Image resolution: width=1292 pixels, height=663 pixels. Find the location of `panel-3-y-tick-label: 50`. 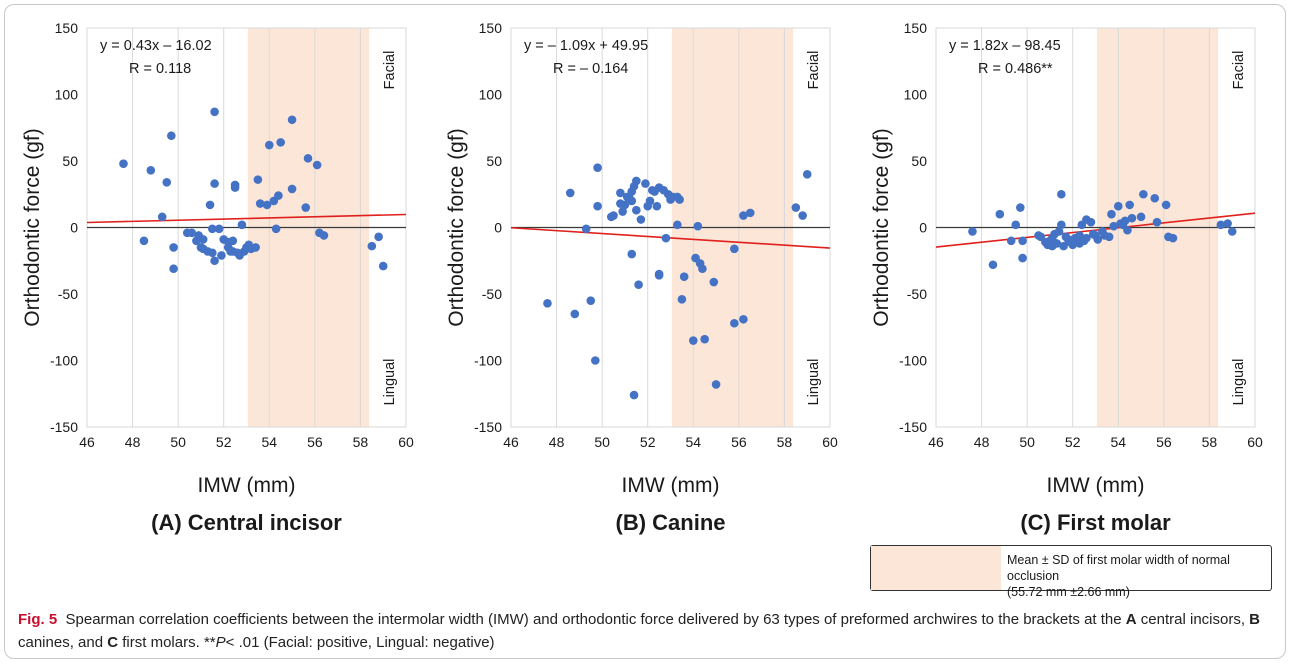

panel-3-y-tick-label: 50 is located at coordinates (919, 161).